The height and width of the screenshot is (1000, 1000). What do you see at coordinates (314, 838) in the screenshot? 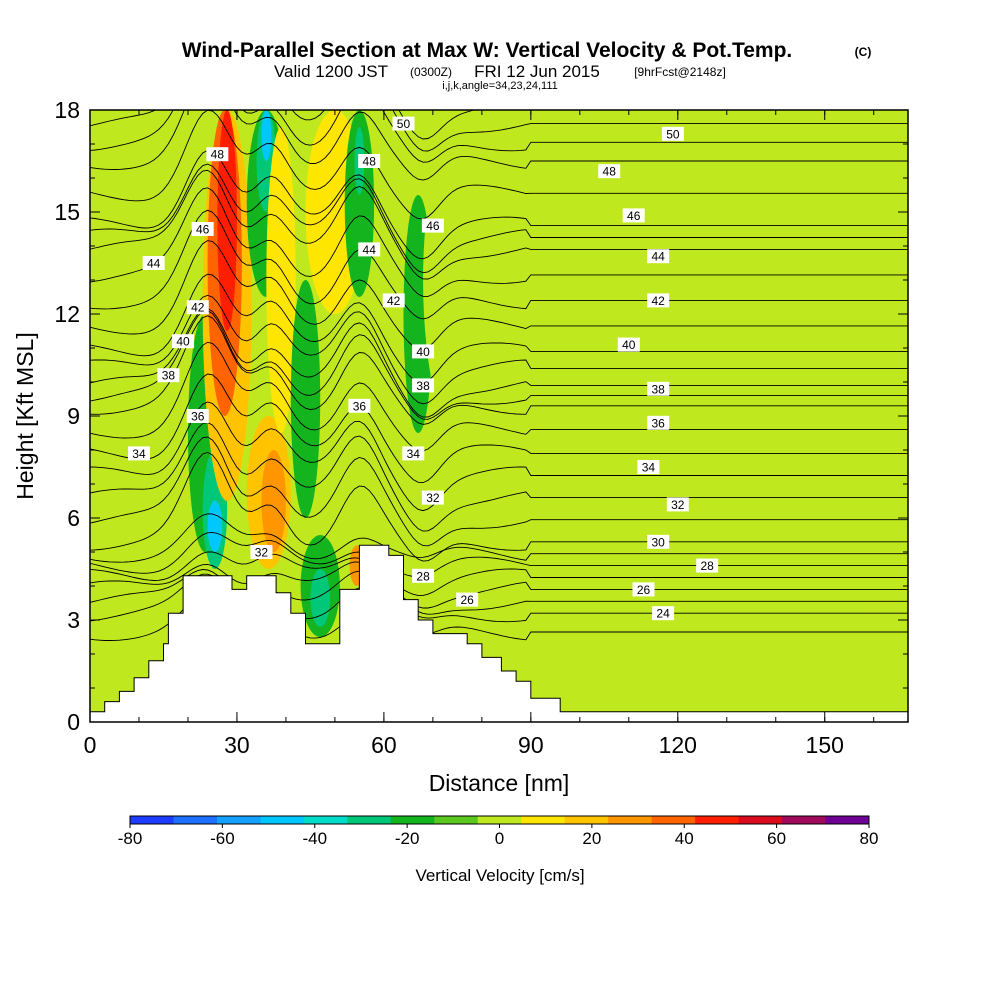
I see `colorbar-tick-label: -40` at bounding box center [314, 838].